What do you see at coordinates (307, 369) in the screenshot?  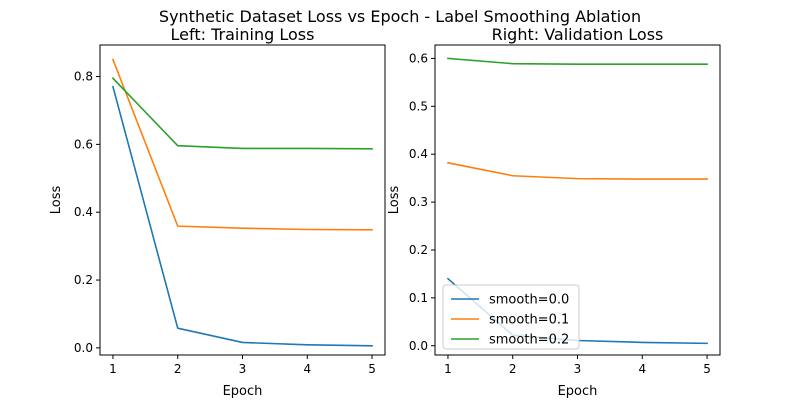 I see `left-x-tick-label: 4` at bounding box center [307, 369].